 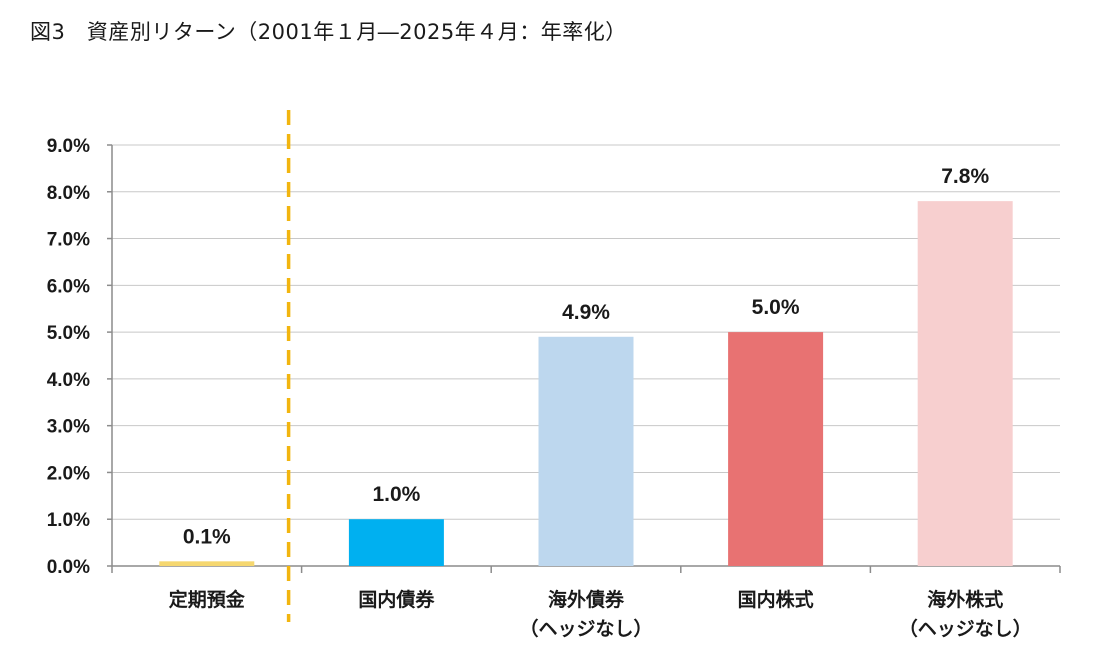 I want to click on data-label: 0.1%, so click(x=207, y=536).